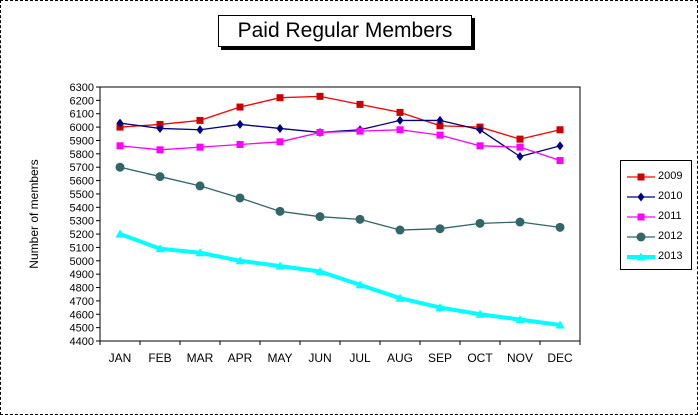 The height and width of the screenshot is (415, 698). What do you see at coordinates (656, 257) in the screenshot?
I see `legend-item-2013: 2013` at bounding box center [656, 257].